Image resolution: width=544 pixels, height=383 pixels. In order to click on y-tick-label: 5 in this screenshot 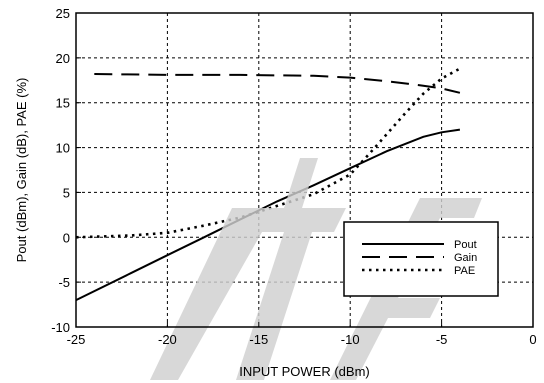, I will do `click(66, 192)`.